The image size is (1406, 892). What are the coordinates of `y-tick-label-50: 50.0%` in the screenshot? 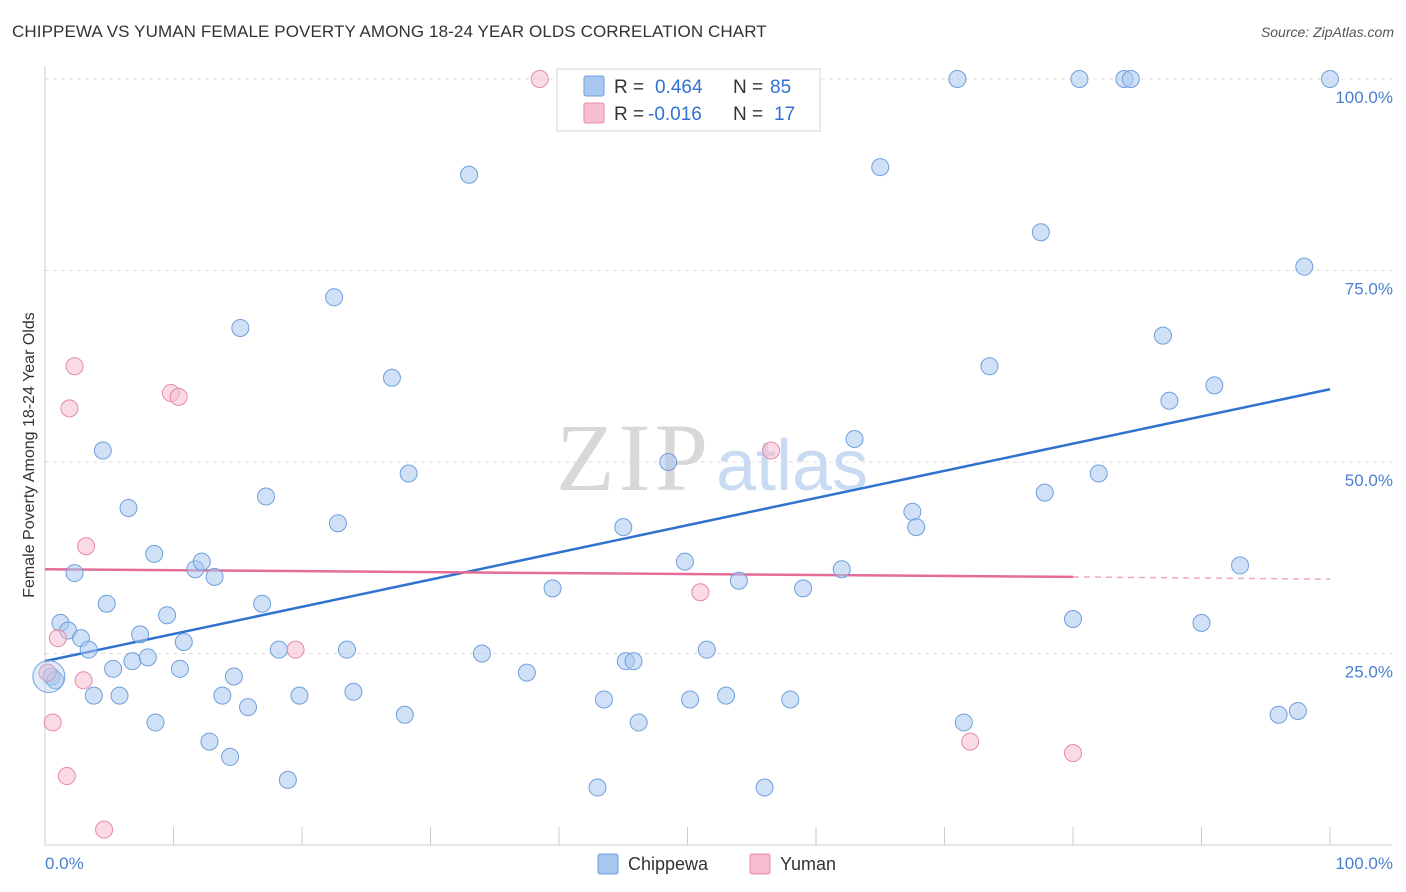 It's located at (1369, 480).